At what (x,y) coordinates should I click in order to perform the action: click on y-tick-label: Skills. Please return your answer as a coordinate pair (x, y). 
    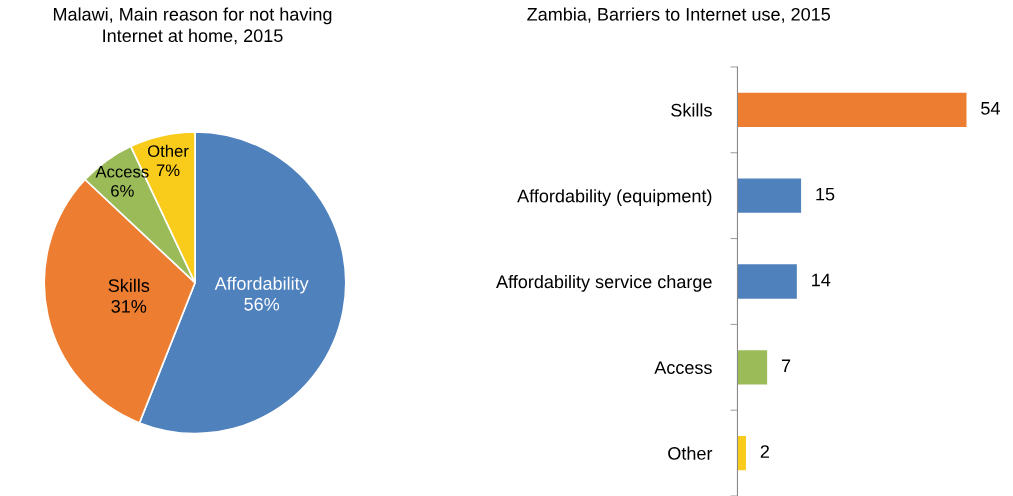
    Looking at the image, I should click on (691, 110).